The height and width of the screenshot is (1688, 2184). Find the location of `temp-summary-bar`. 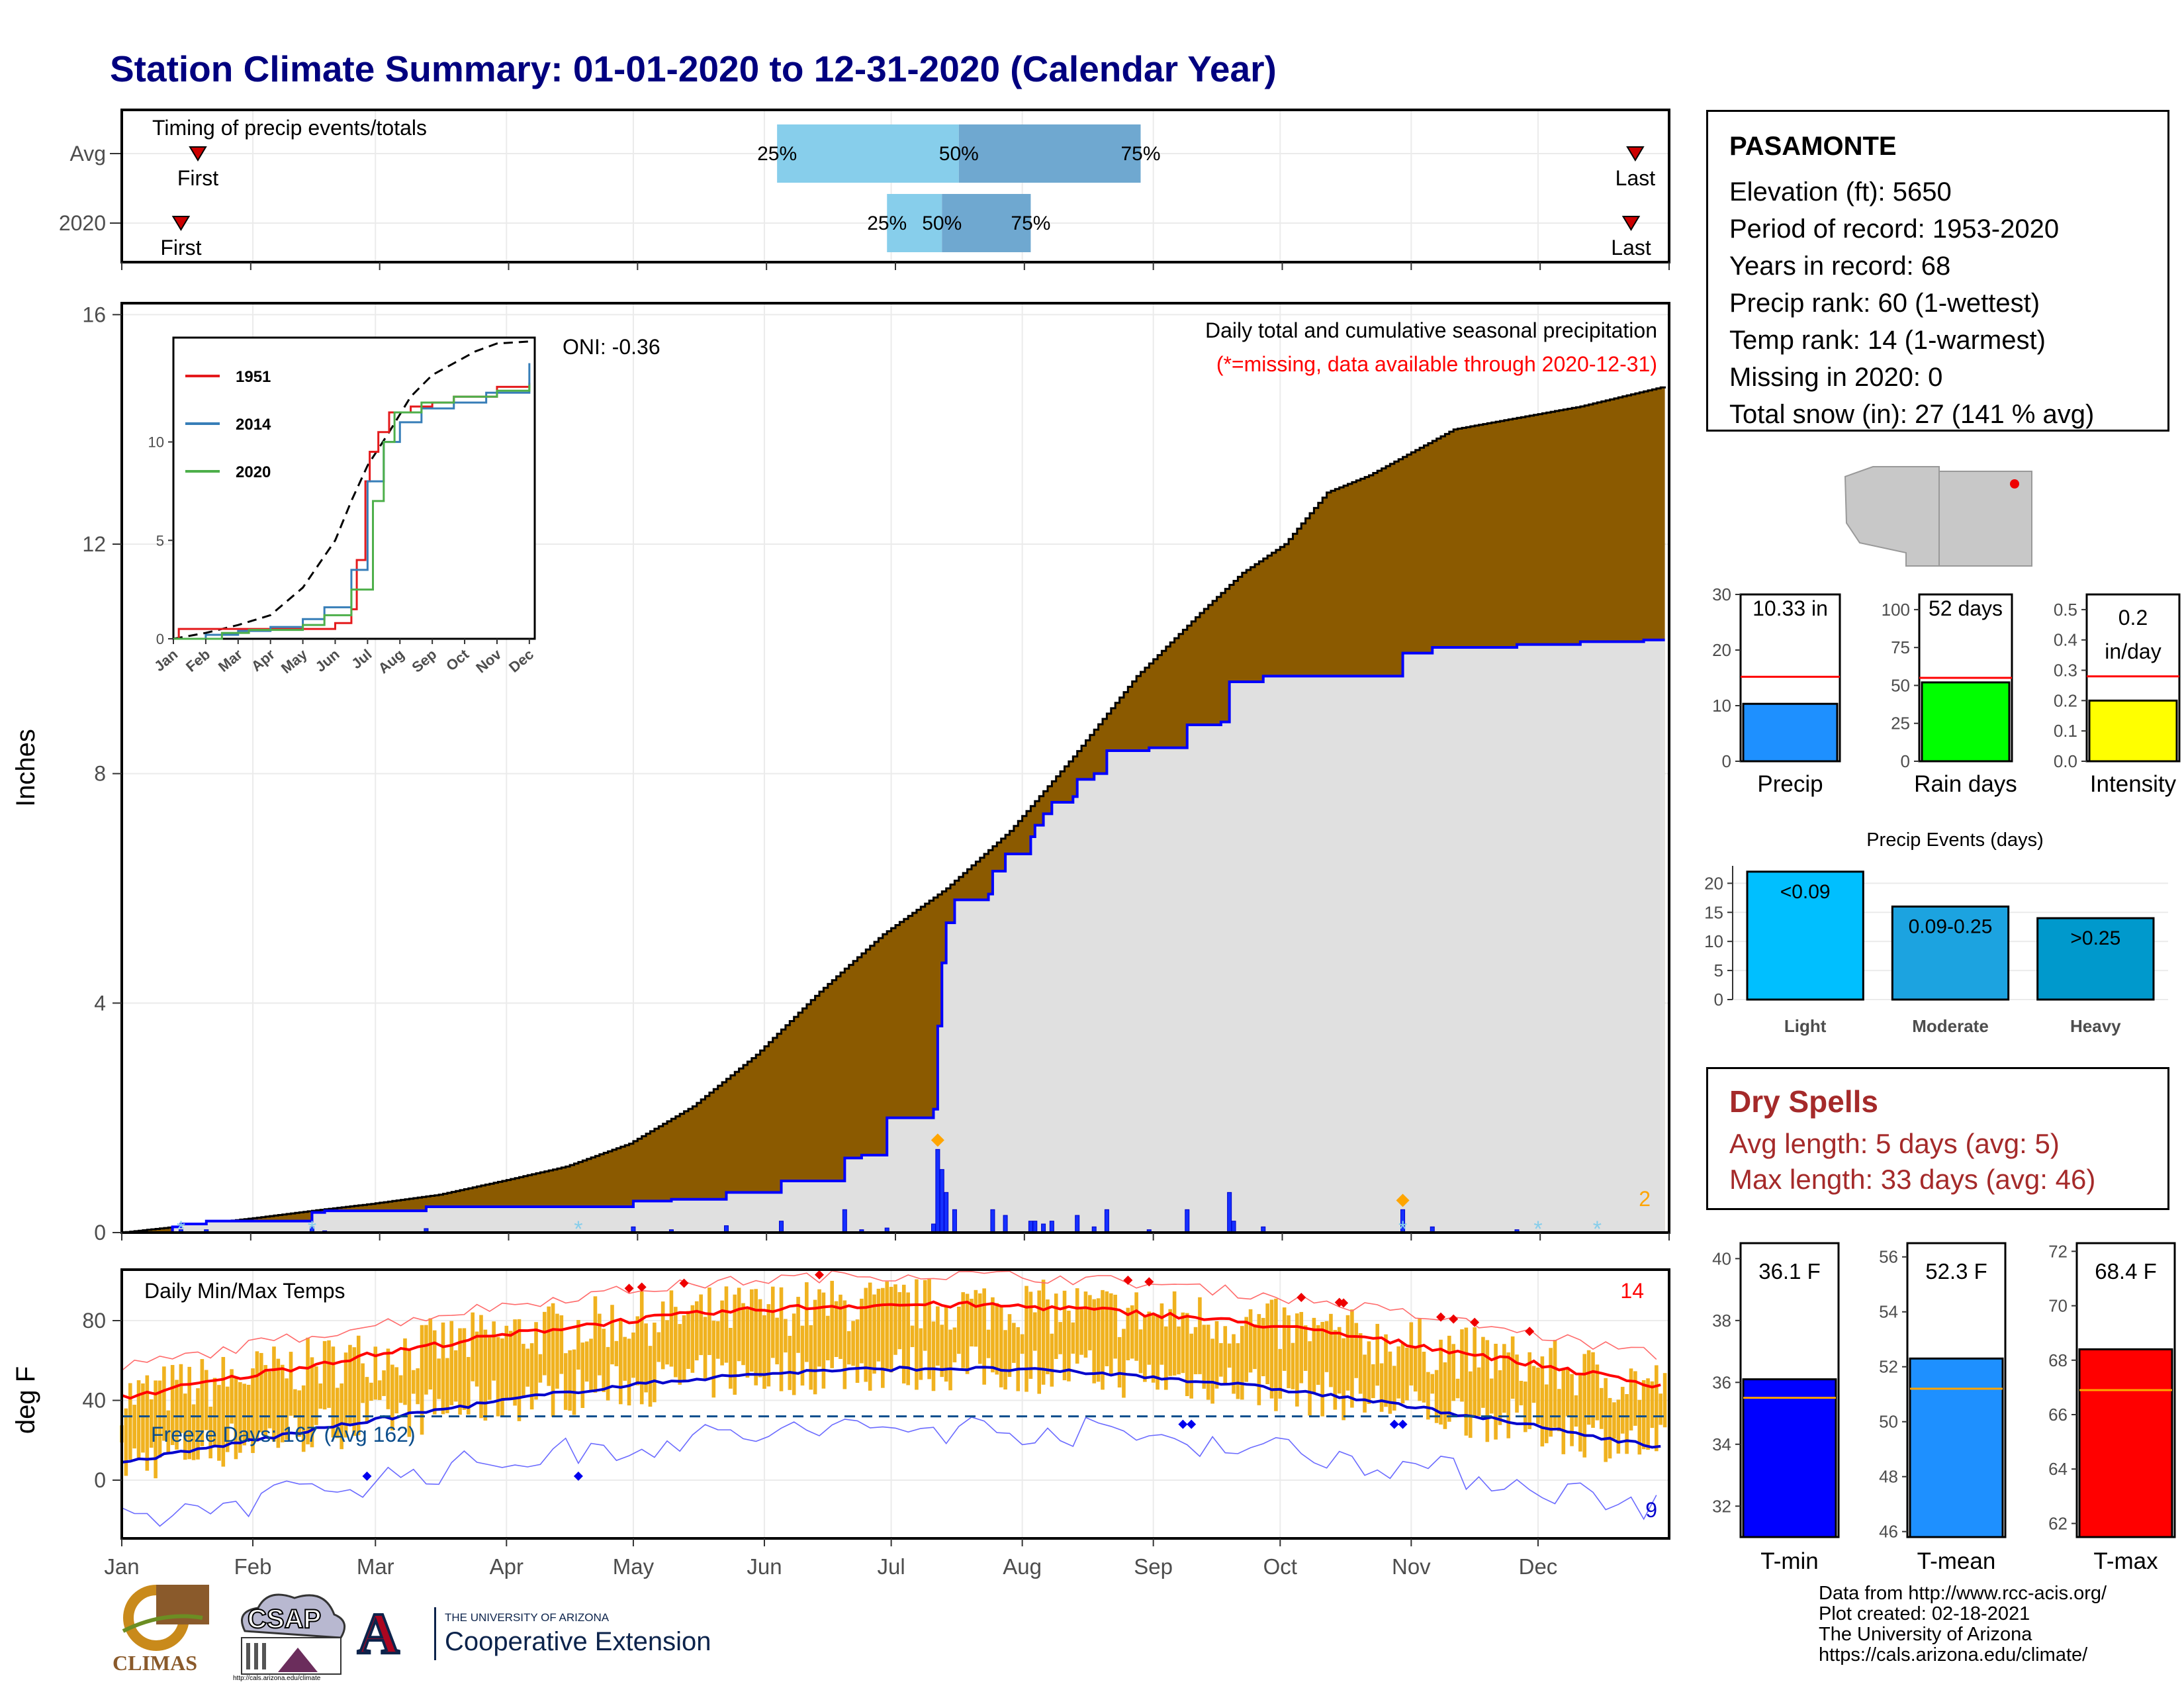

temp-summary-bar is located at coordinates (1789, 1458).